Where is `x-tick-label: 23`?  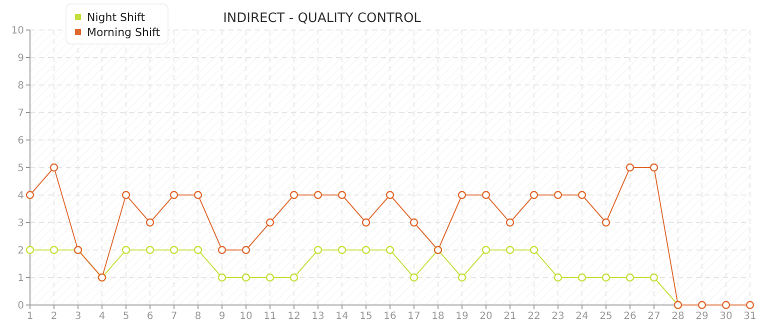
x-tick-label: 23 is located at coordinates (558, 315).